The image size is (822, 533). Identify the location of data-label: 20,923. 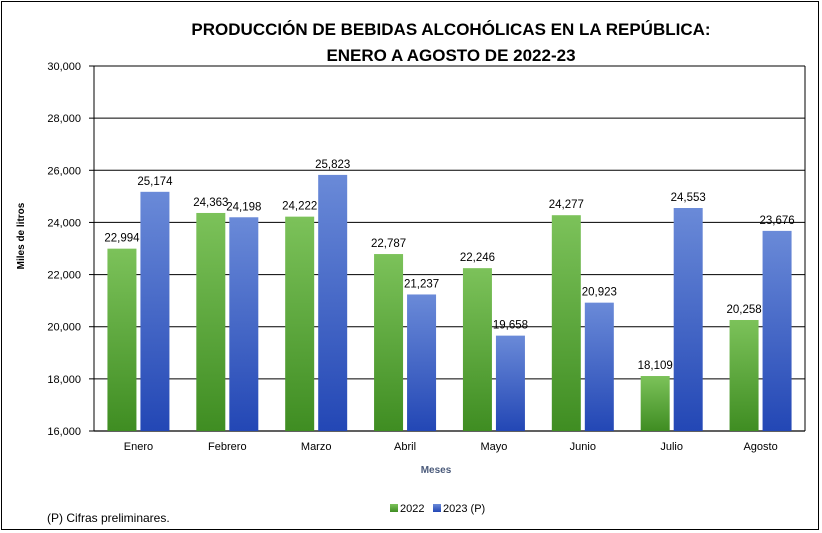
(599, 293).